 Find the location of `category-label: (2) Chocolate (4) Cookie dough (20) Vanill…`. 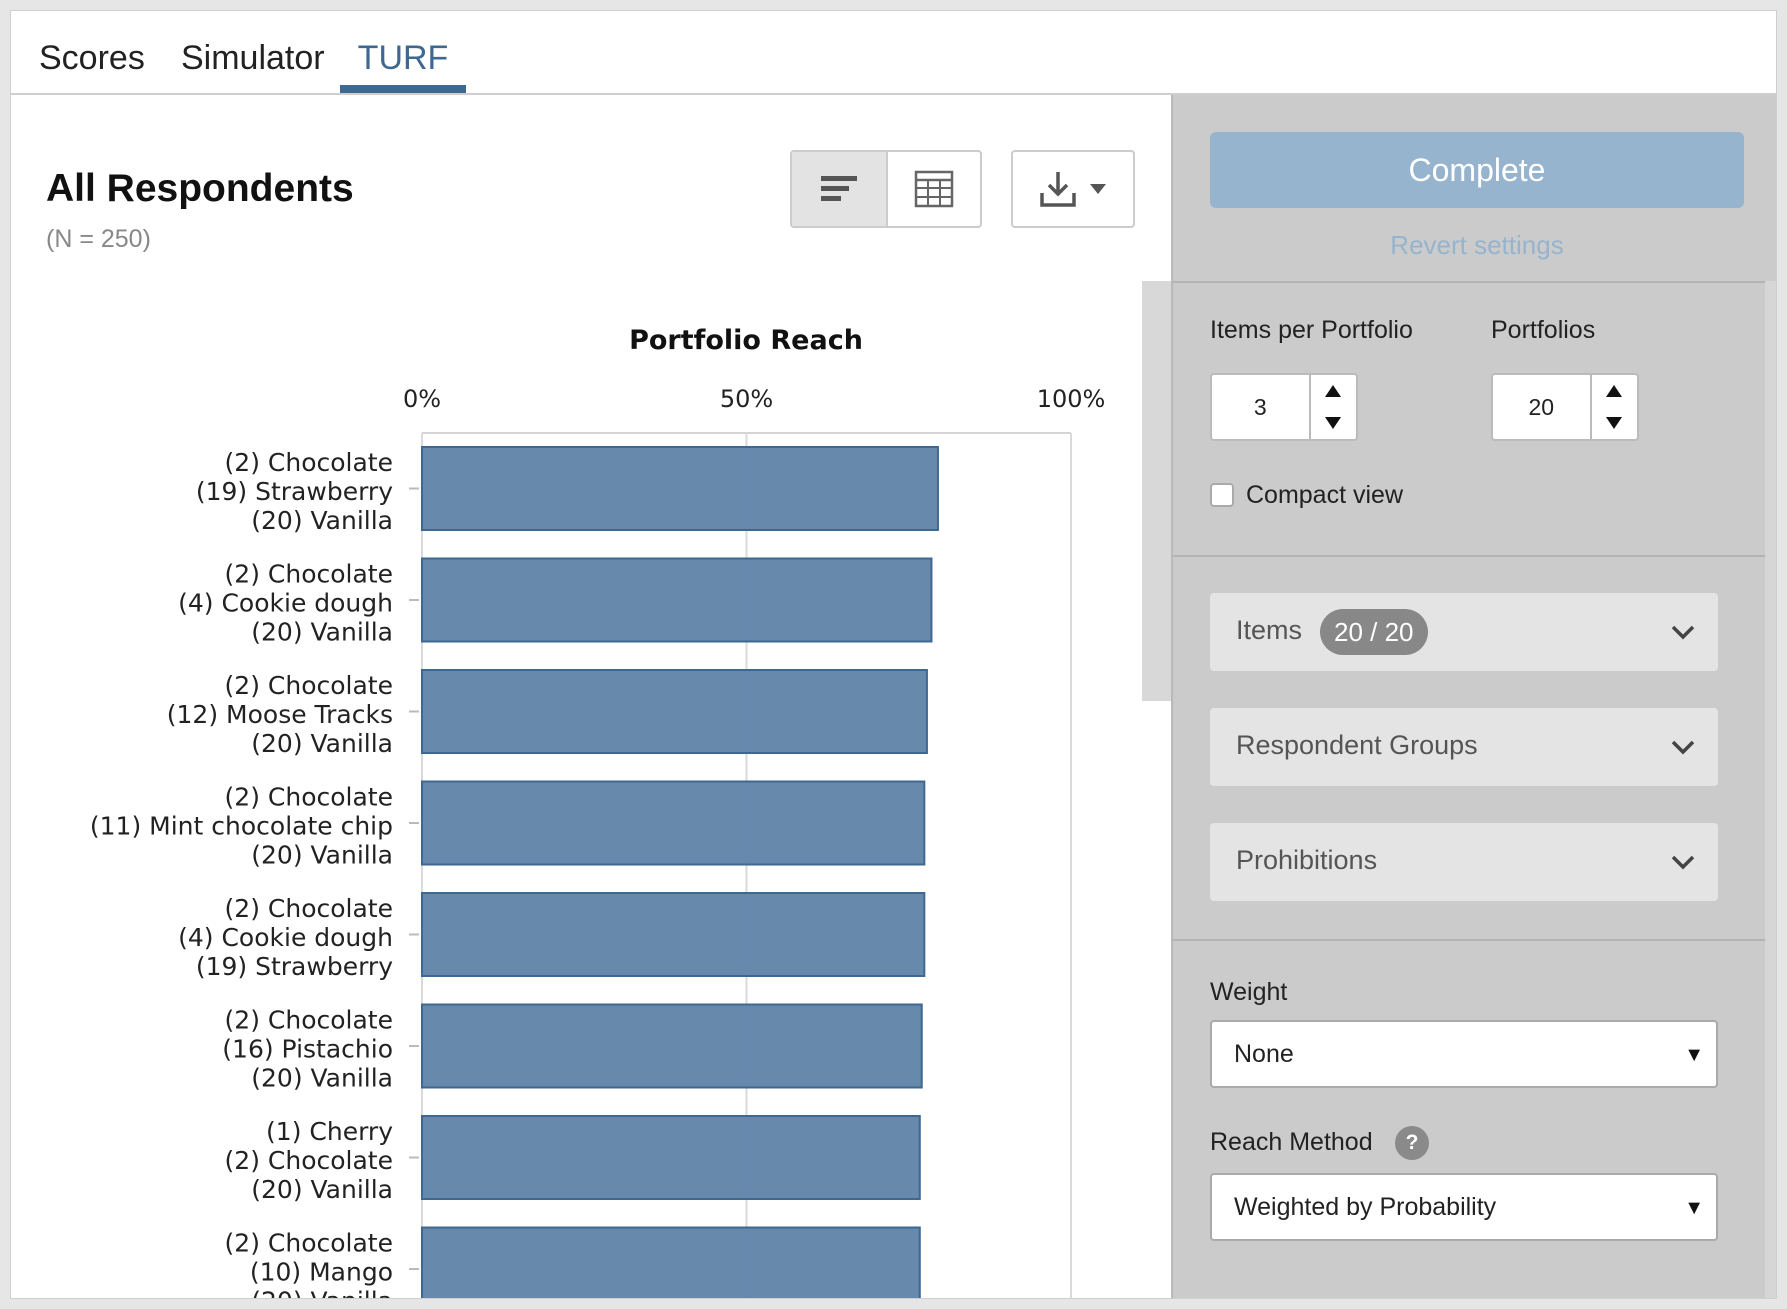

category-label: (2) Chocolate (4) Cookie dough (20) Vanill… is located at coordinates (285, 603).